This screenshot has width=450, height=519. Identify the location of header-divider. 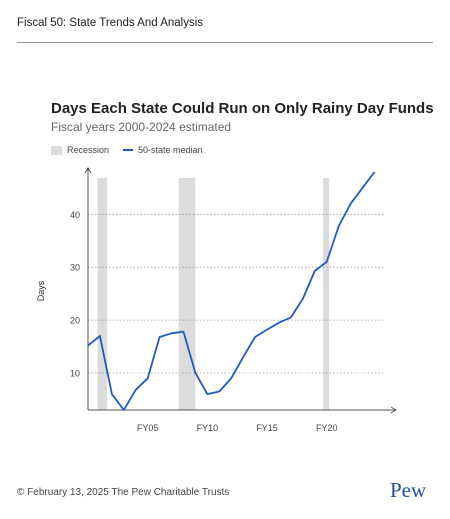
(225, 42).